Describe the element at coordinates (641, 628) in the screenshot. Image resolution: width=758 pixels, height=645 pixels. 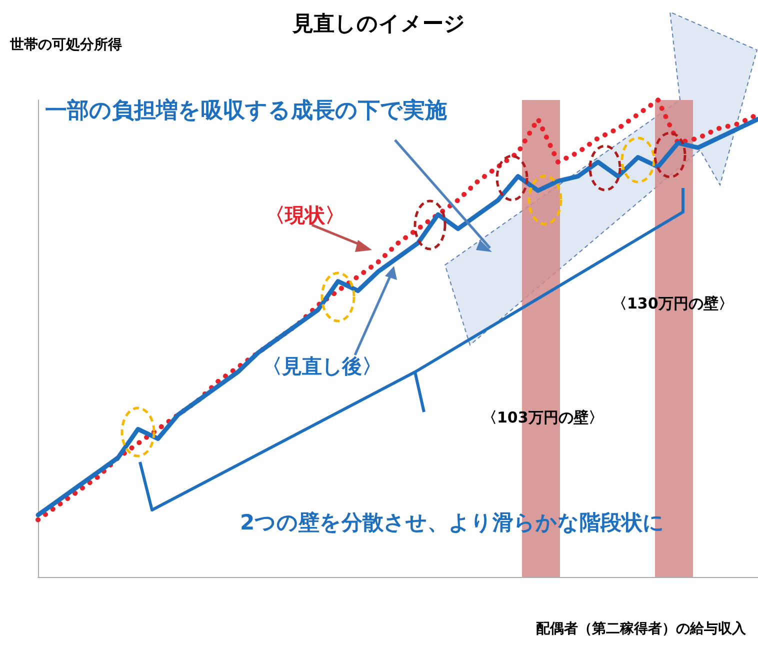
I see `x-axis-title: 配偶者（第二稼得者）の給与収入` at that location.